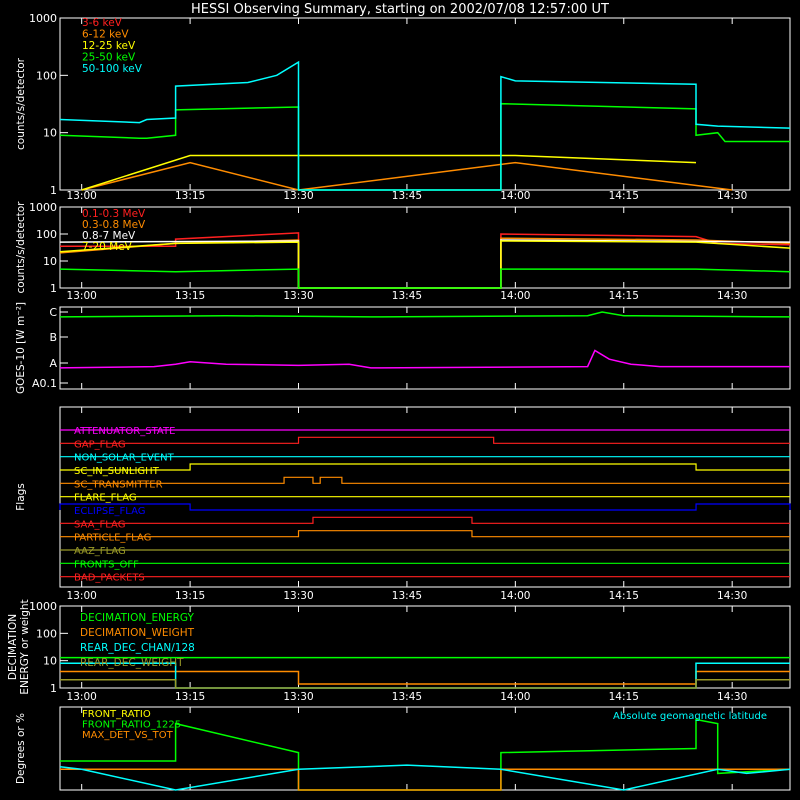 The width and height of the screenshot is (800, 800). Describe the element at coordinates (114, 225) in the screenshot. I see `legend-entry-highE-1: 0.3-0.8 MeV` at that location.